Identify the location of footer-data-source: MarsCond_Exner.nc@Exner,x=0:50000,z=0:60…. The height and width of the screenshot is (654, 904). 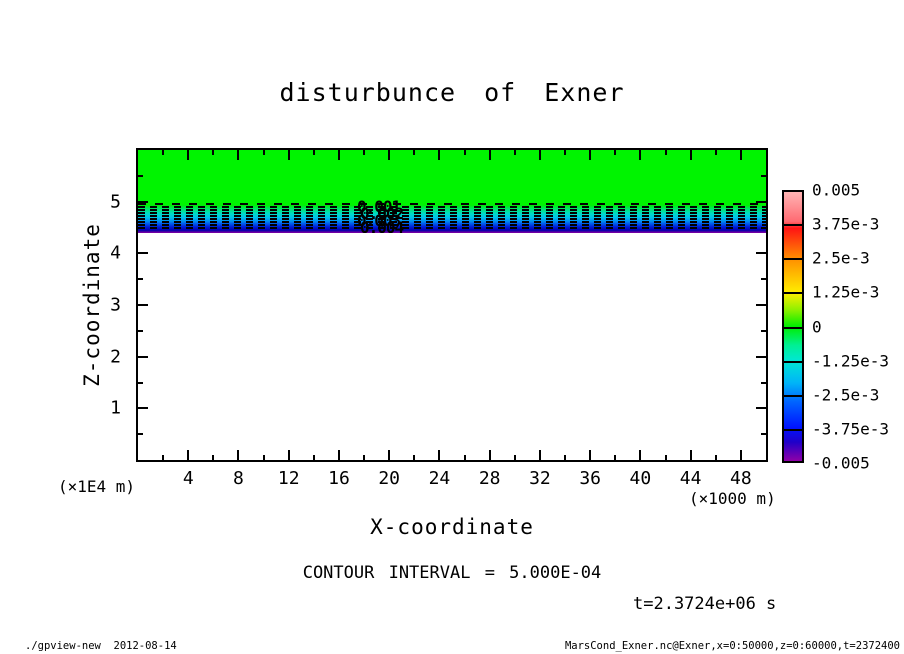
(732, 646).